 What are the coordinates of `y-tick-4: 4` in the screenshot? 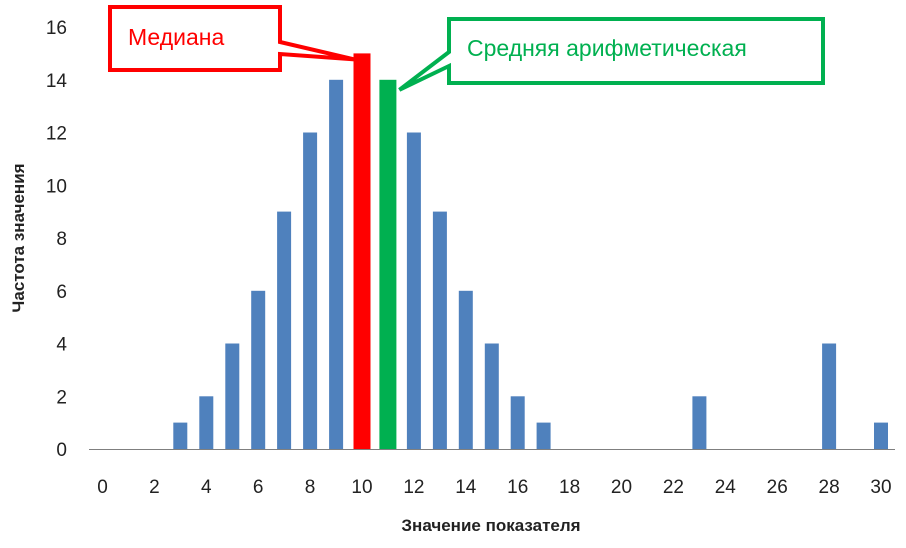 It's located at (61, 345).